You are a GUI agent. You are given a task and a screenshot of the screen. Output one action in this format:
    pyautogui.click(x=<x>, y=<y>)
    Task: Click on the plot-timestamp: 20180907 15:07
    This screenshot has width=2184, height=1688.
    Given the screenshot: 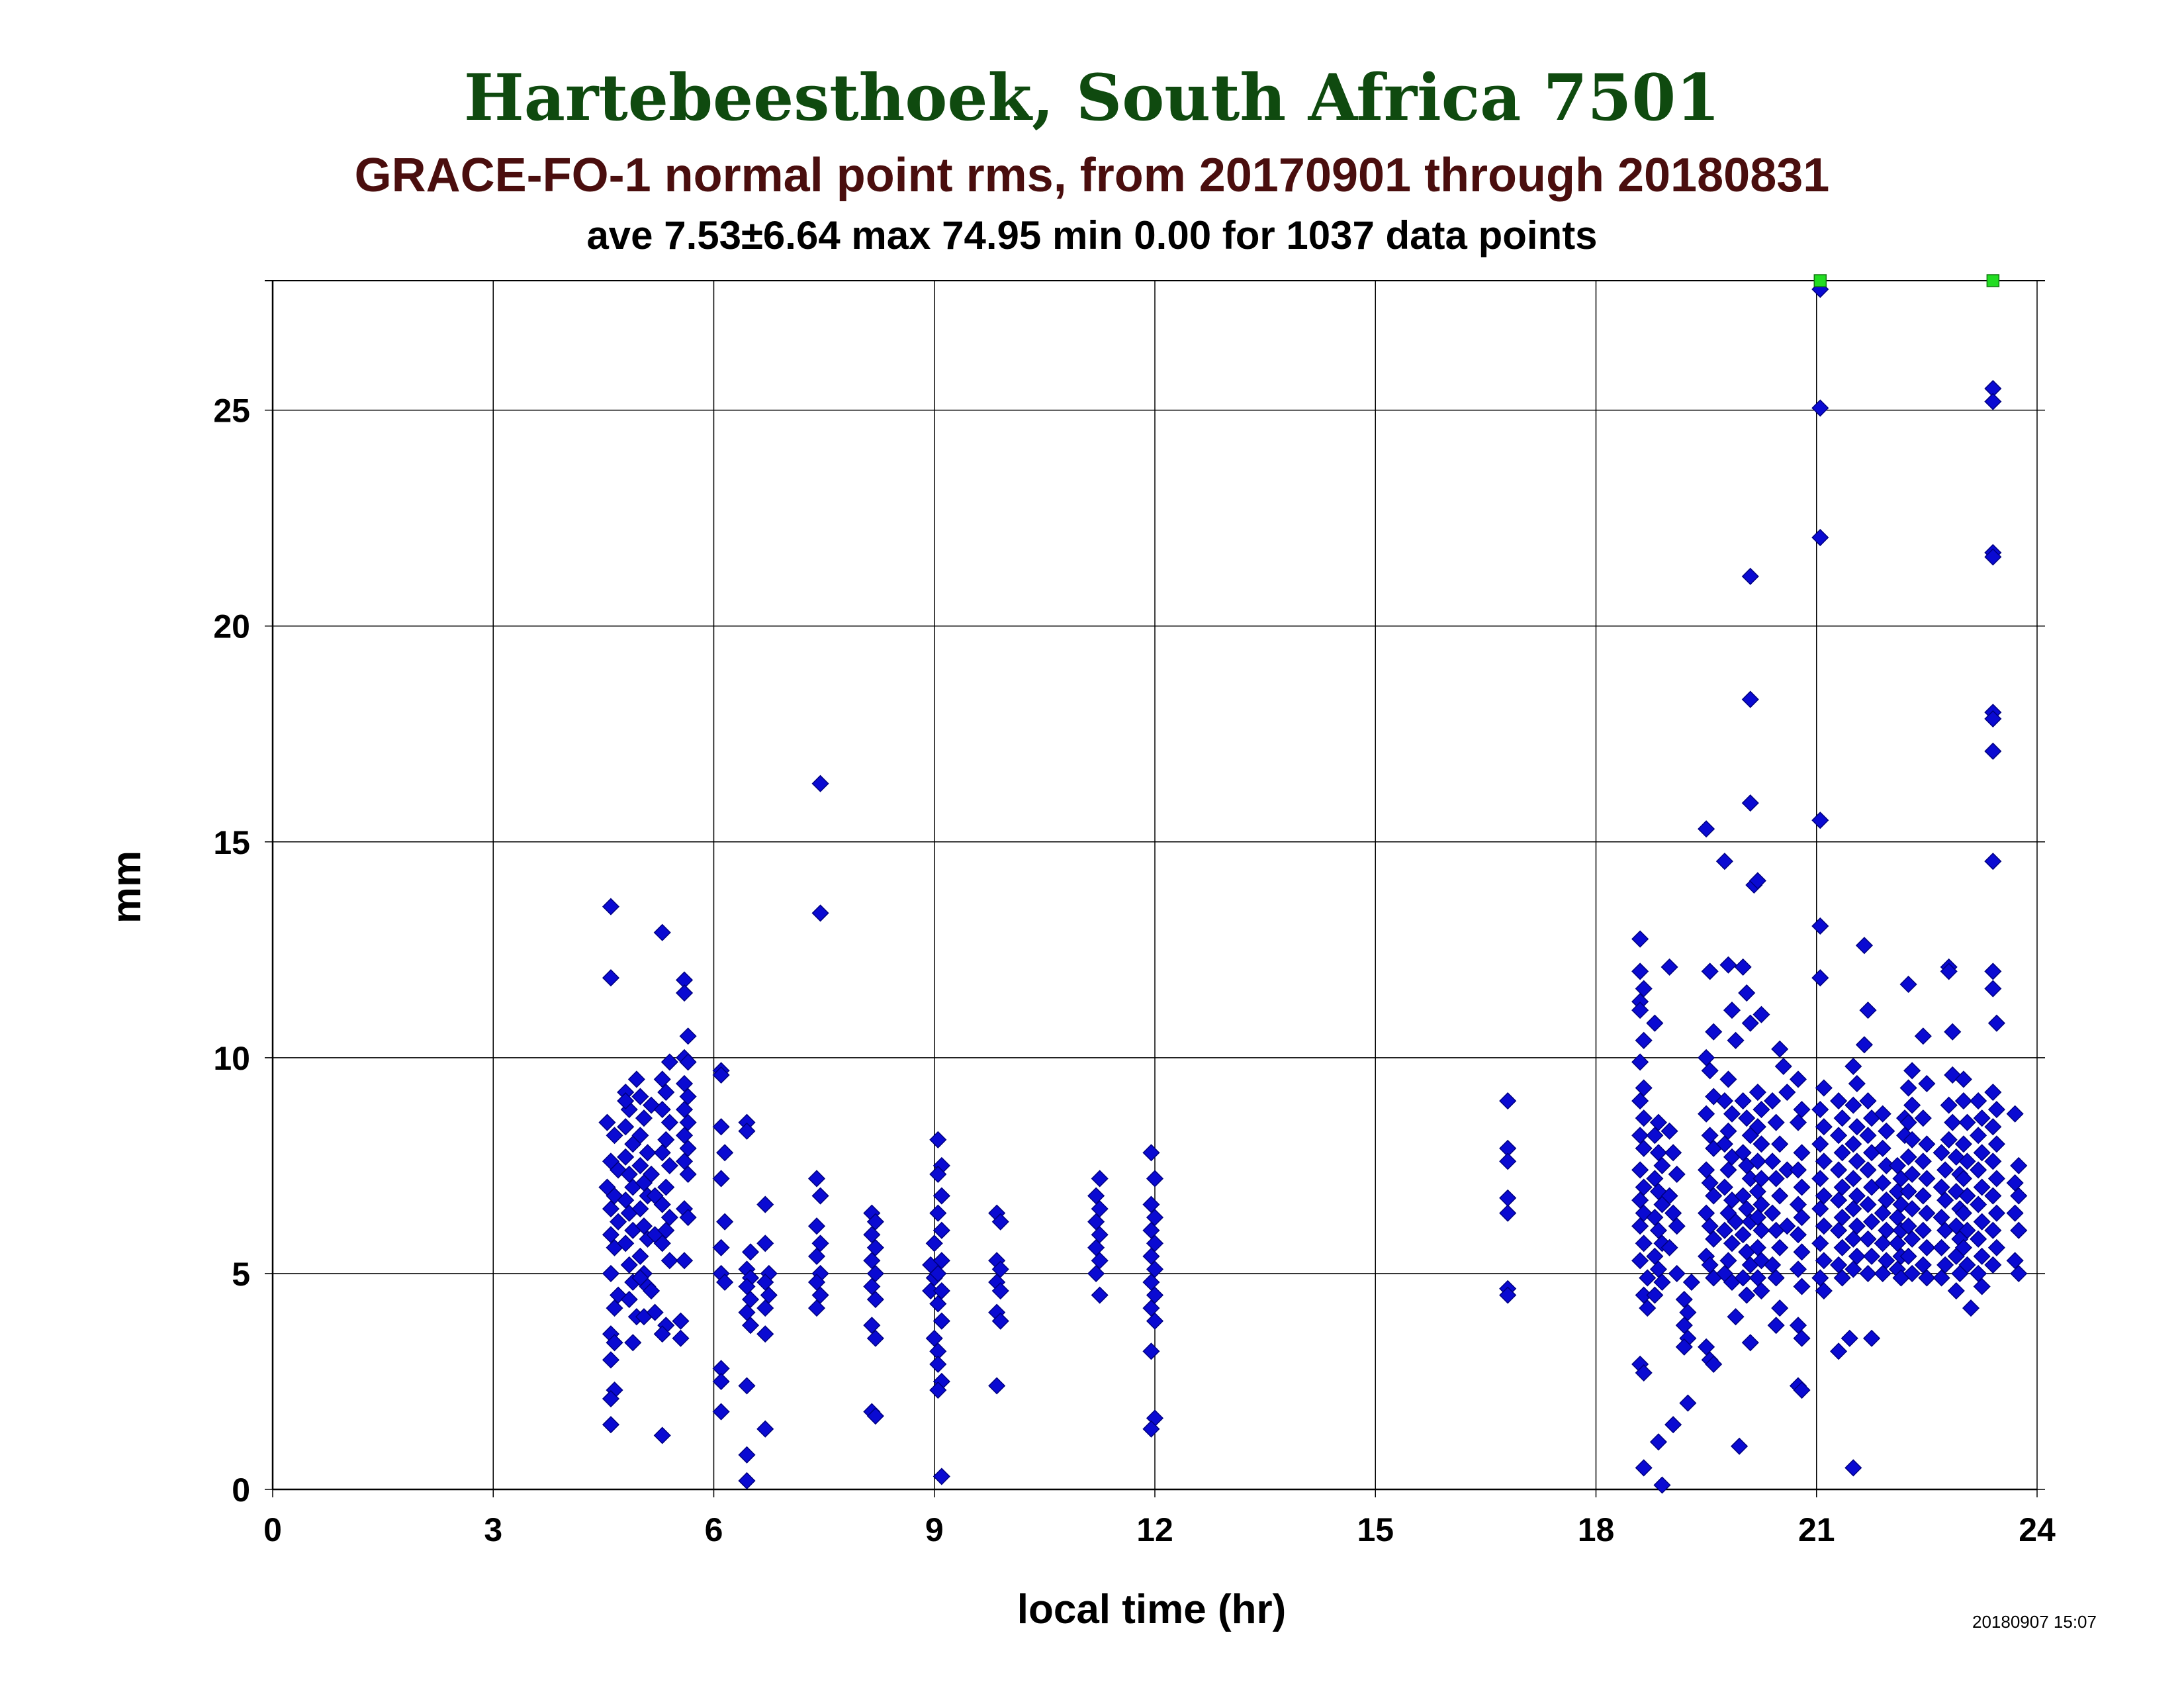 What is the action you would take?
    pyautogui.click(x=2034, y=1622)
    